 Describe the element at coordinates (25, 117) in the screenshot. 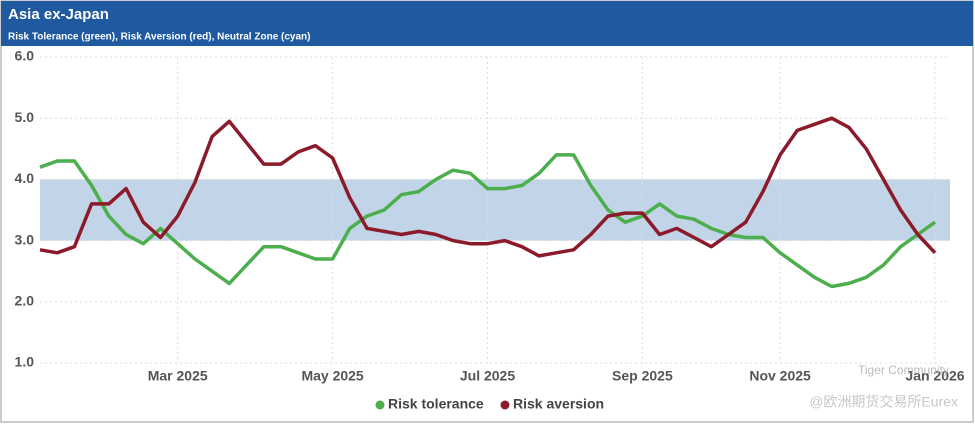

I see `y-tick-label: 5.0` at that location.